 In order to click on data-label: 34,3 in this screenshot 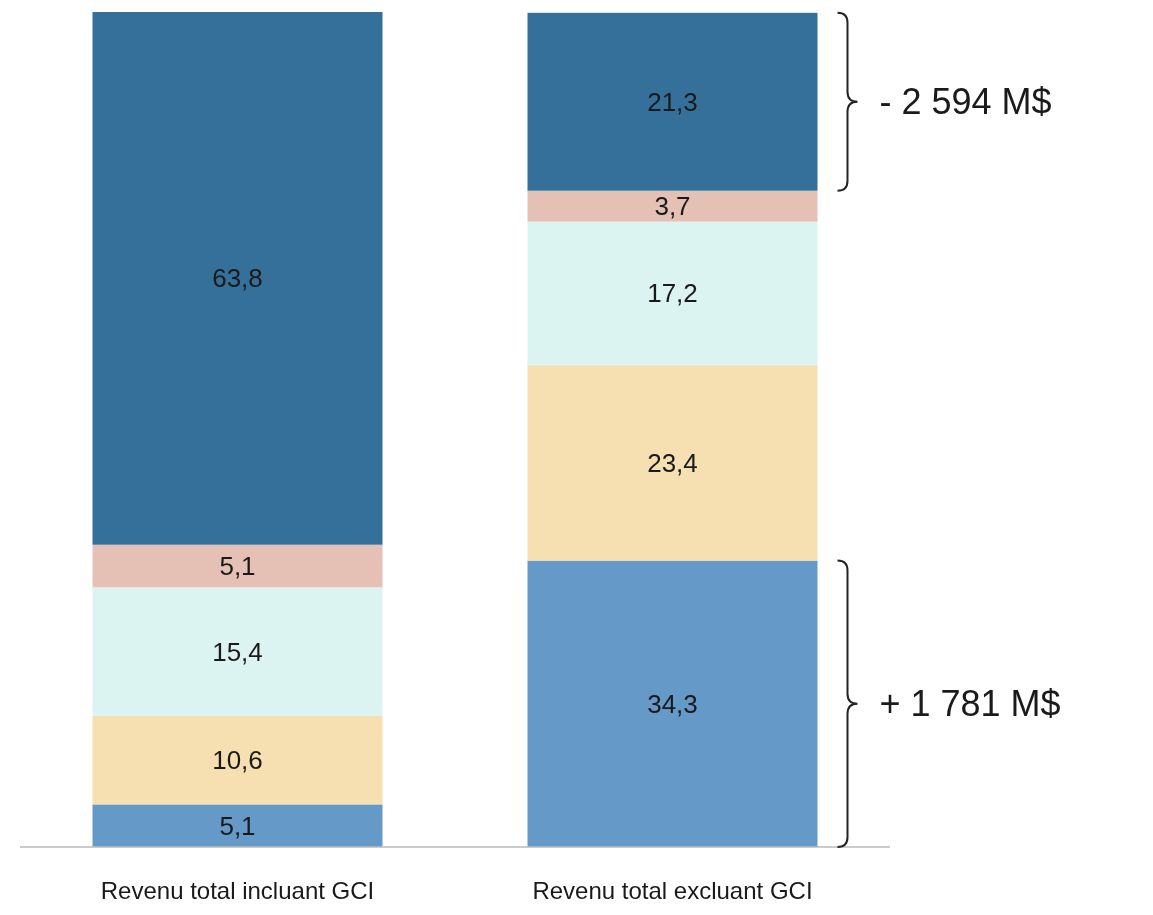, I will do `click(672, 703)`.